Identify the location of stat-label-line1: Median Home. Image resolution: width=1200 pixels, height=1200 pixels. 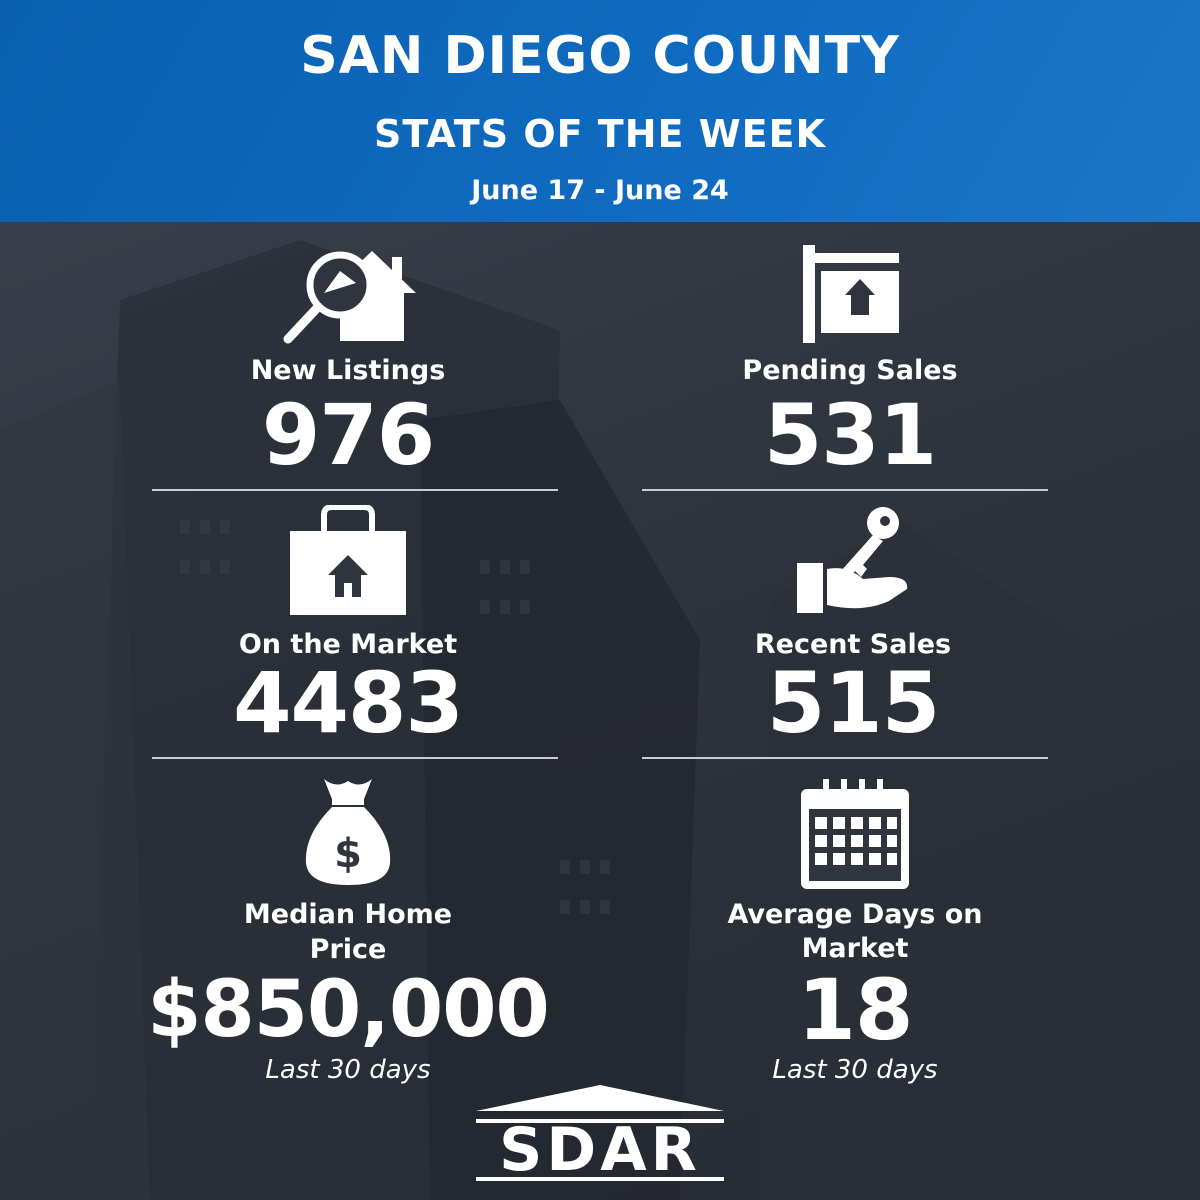
(348, 914).